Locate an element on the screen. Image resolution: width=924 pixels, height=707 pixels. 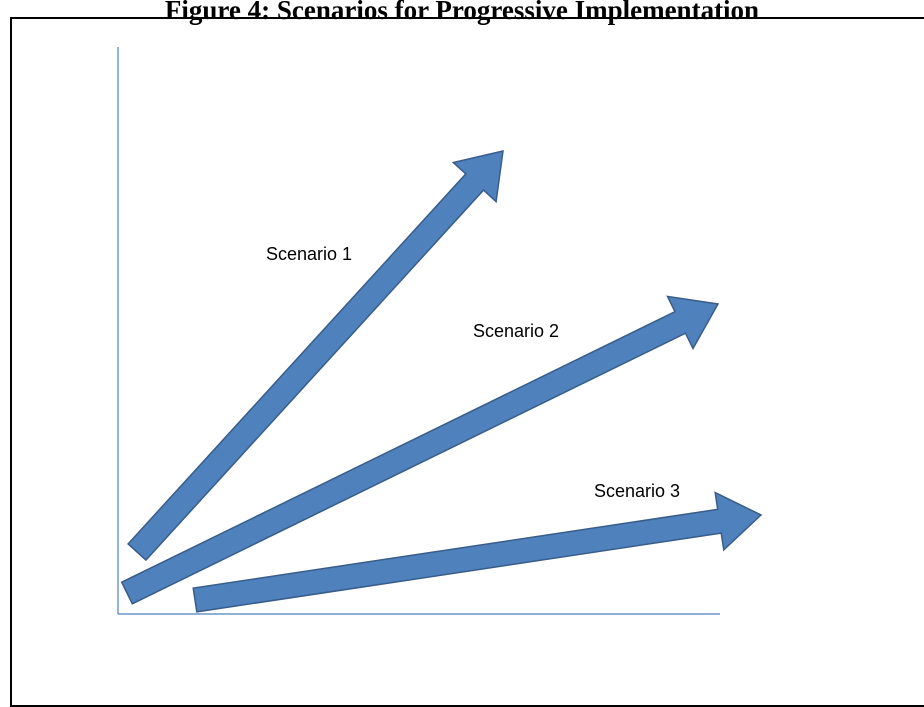
scenario-2-label: Scenario 2 is located at coordinates (516, 331).